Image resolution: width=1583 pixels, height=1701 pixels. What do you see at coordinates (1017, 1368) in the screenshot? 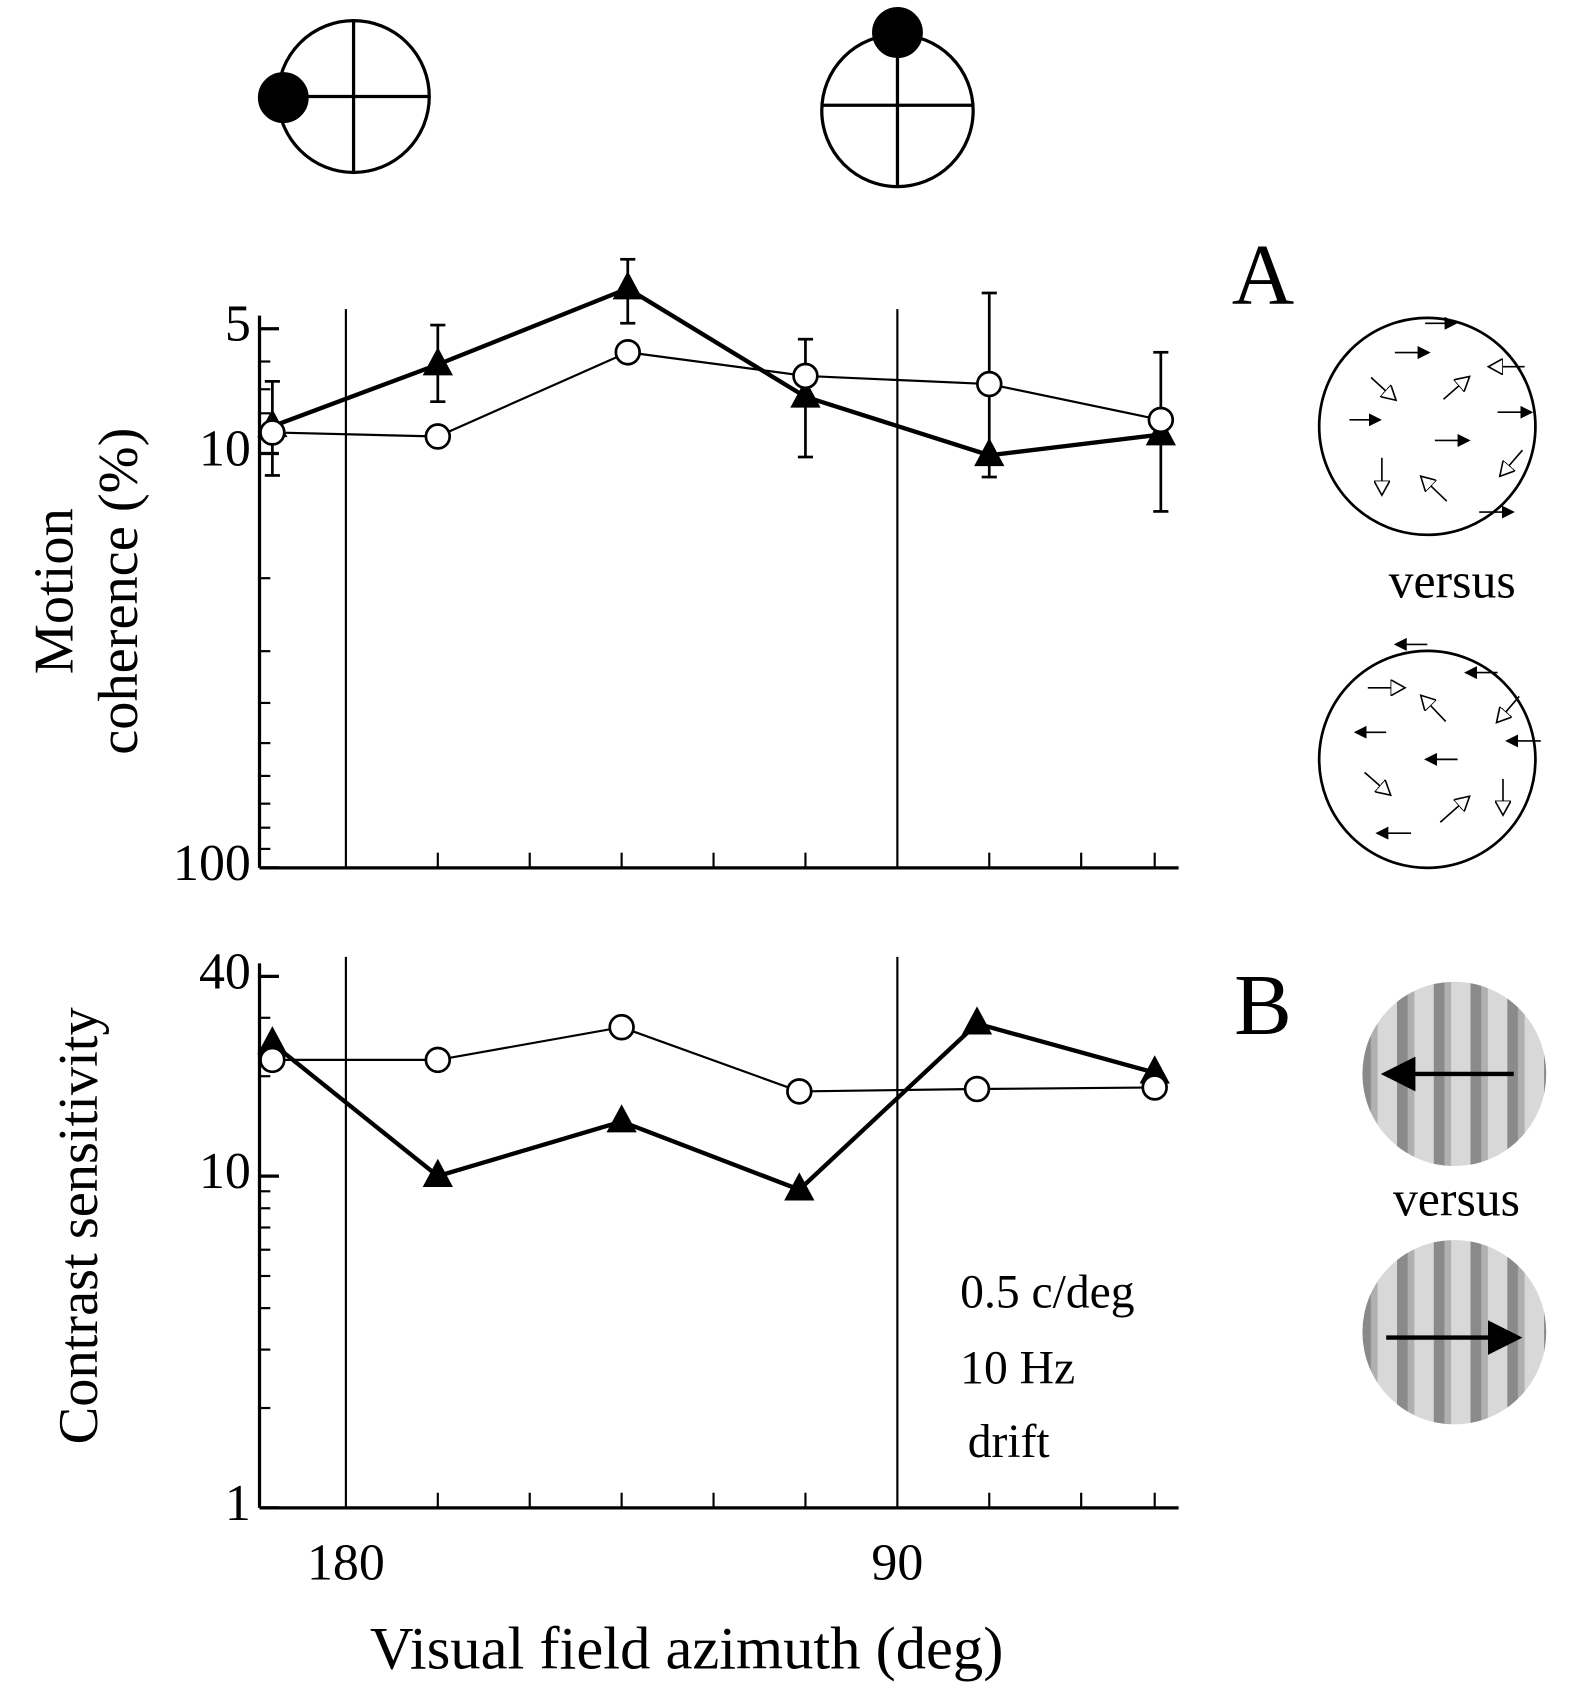
I see `annotation: 10 Hz` at bounding box center [1017, 1368].